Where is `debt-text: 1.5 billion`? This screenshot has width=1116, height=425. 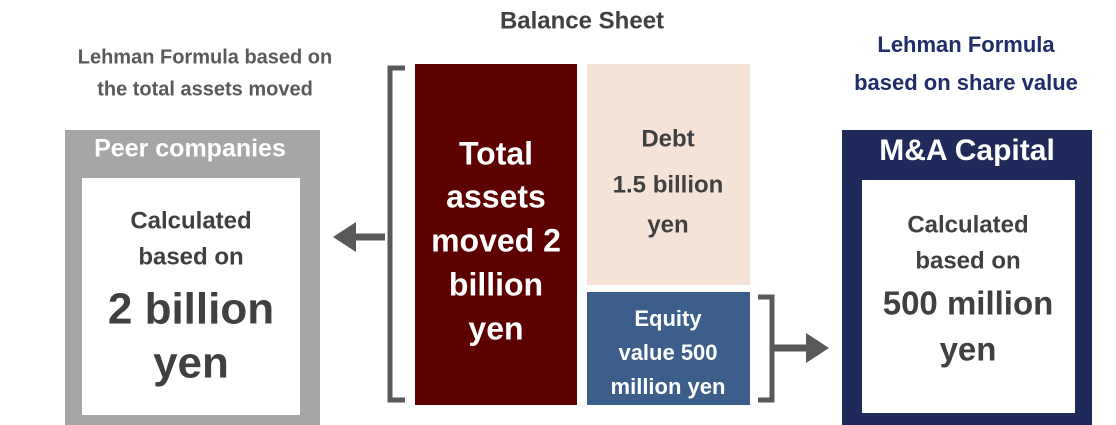 debt-text: 1.5 billion is located at coordinates (668, 184).